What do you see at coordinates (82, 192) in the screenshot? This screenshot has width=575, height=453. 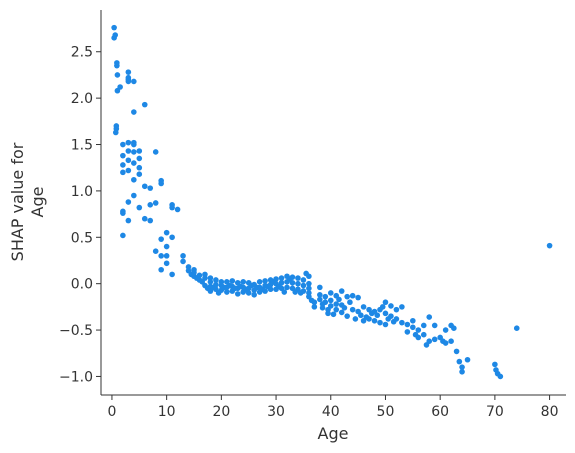 I see `y-tick-label: 1.0` at bounding box center [82, 192].